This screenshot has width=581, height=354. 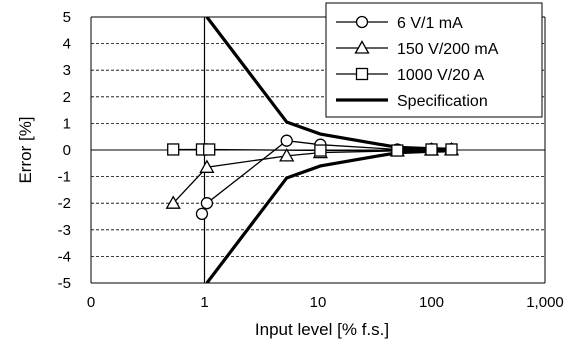 I want to click on legend-1000-v-20-a-label: 1000 V/20 A, so click(x=441, y=75).